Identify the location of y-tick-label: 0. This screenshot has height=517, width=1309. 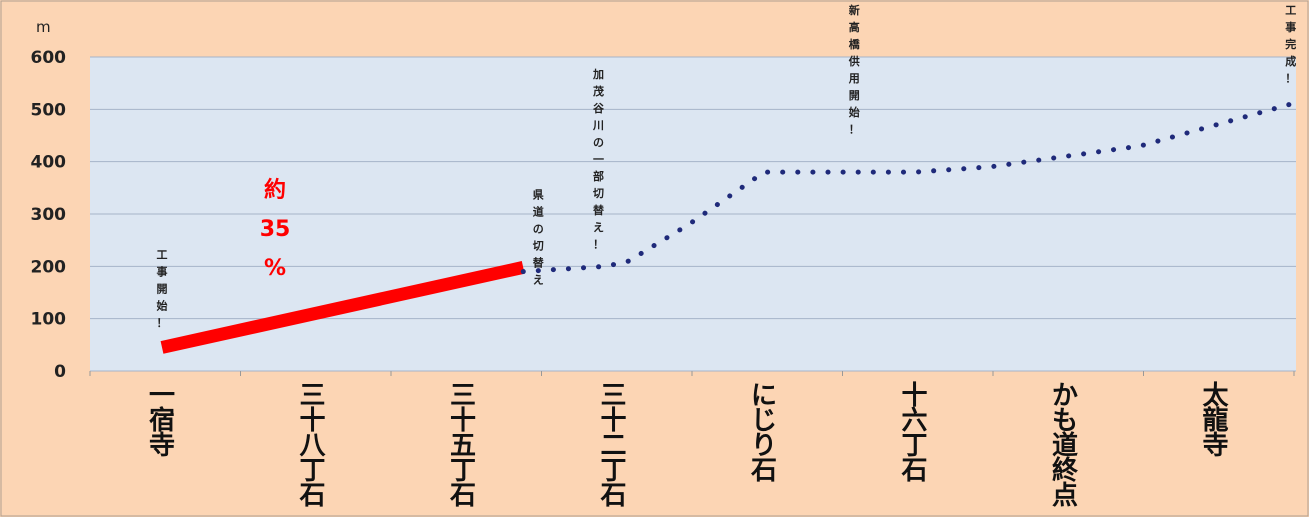
(60, 372).